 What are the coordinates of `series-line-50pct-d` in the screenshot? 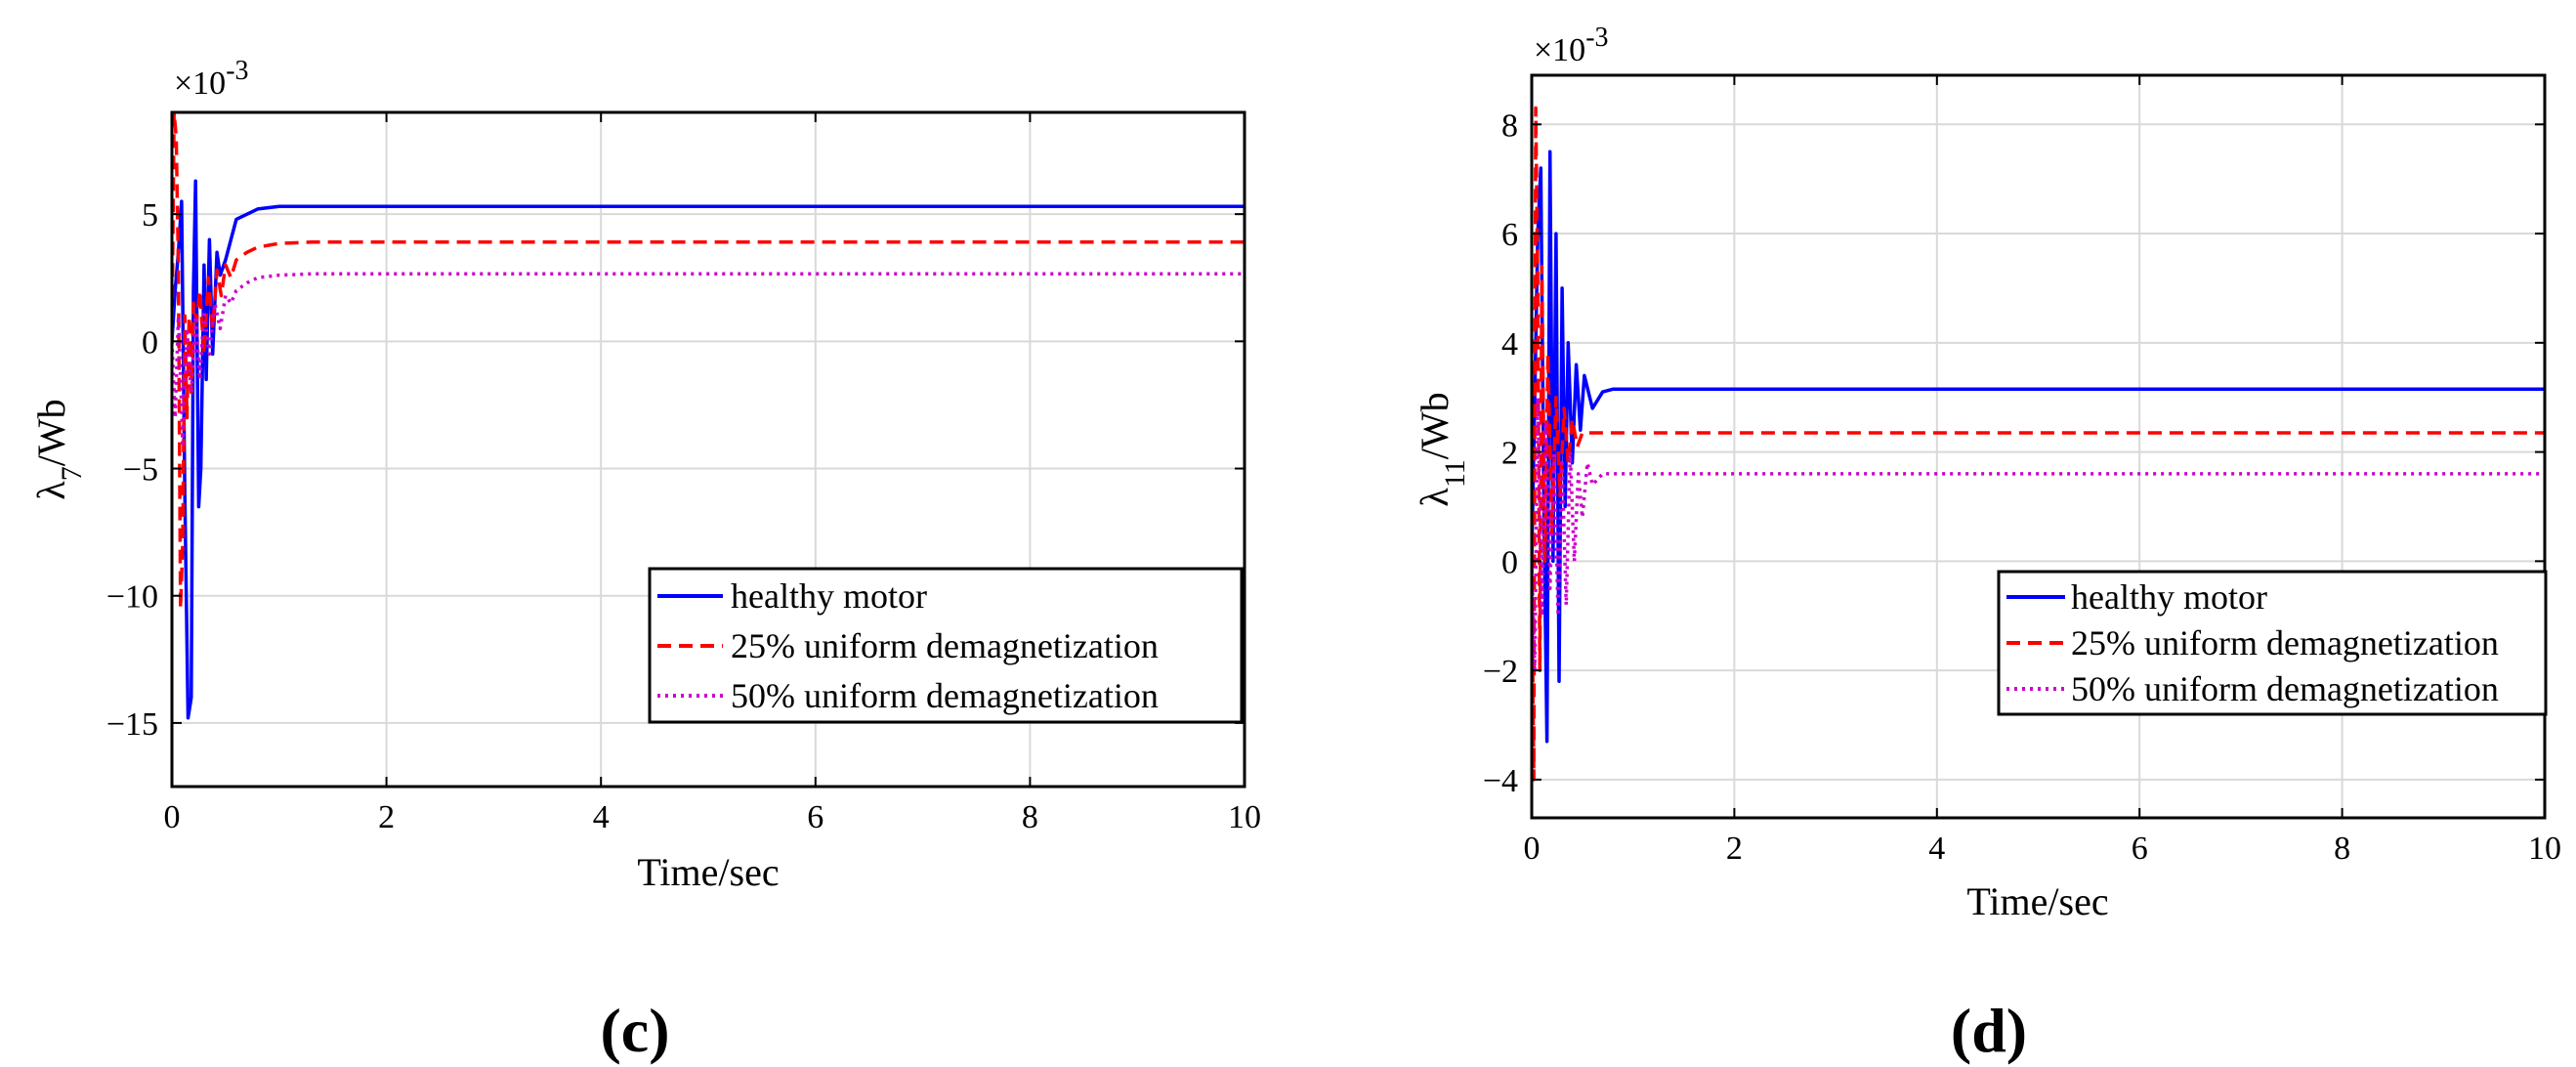 It's located at (2038, 533).